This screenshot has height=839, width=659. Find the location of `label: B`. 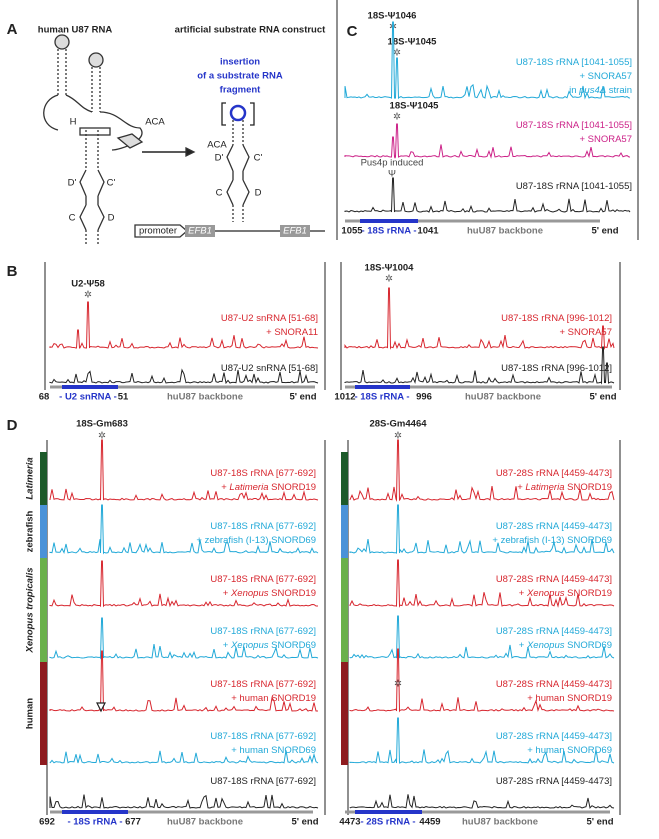

label: B is located at coordinates (12, 271).